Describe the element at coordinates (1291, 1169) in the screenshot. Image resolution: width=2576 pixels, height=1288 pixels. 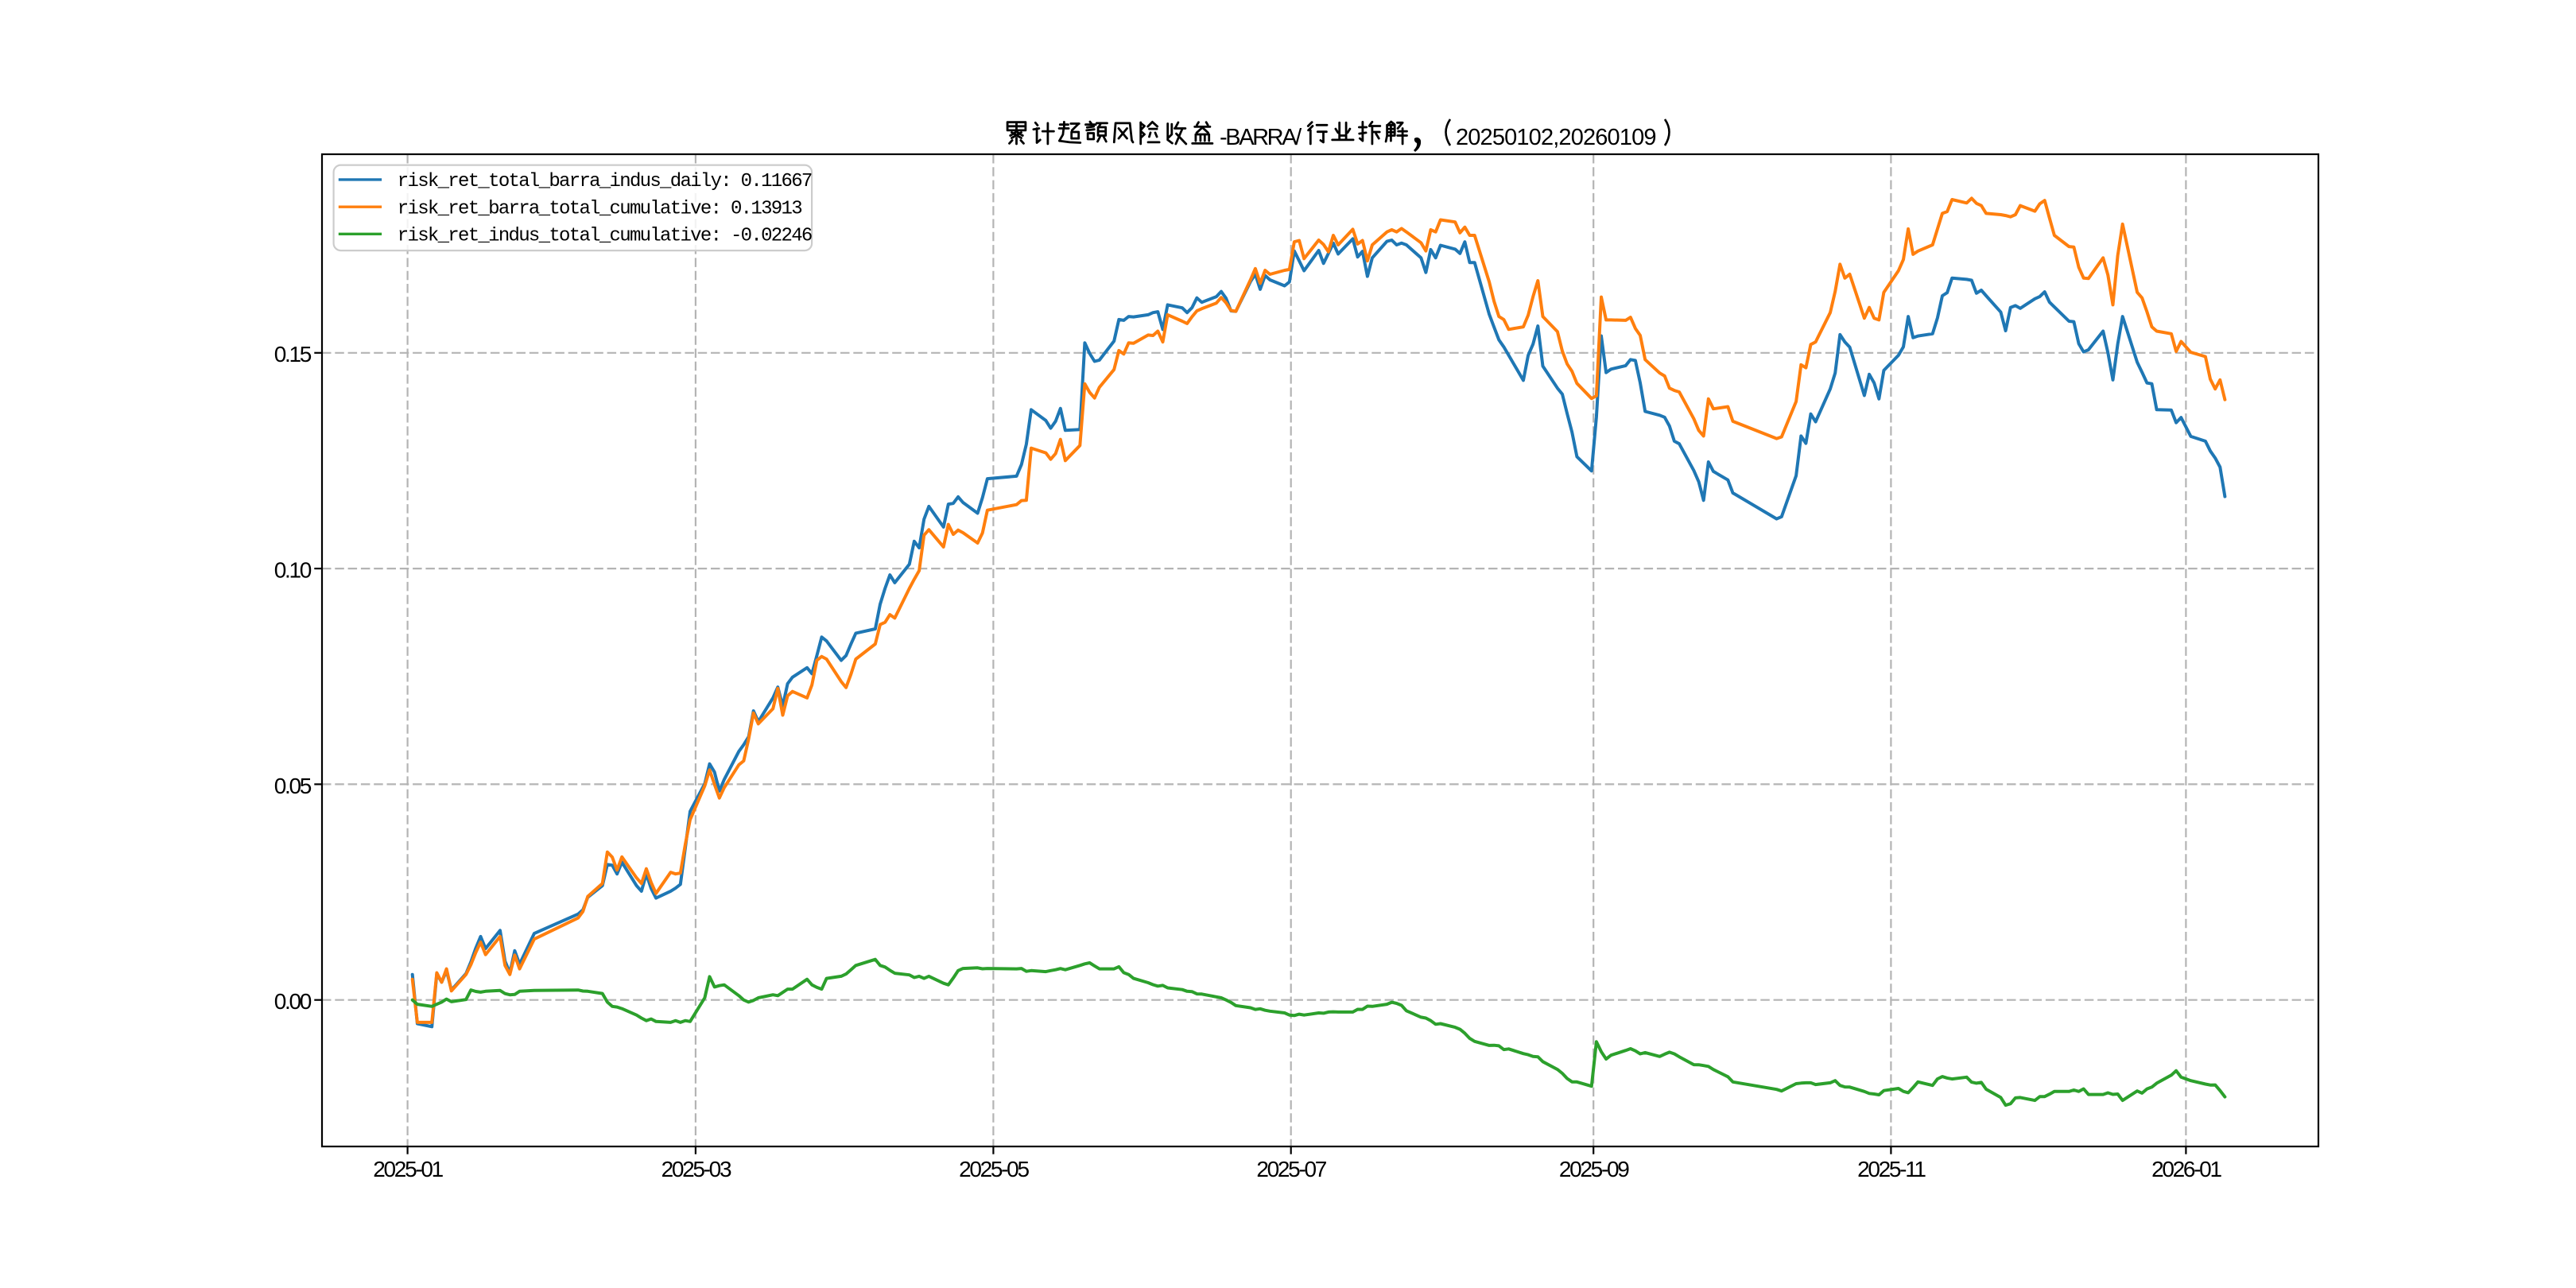
I see `svg-text: 2025-07` at that location.